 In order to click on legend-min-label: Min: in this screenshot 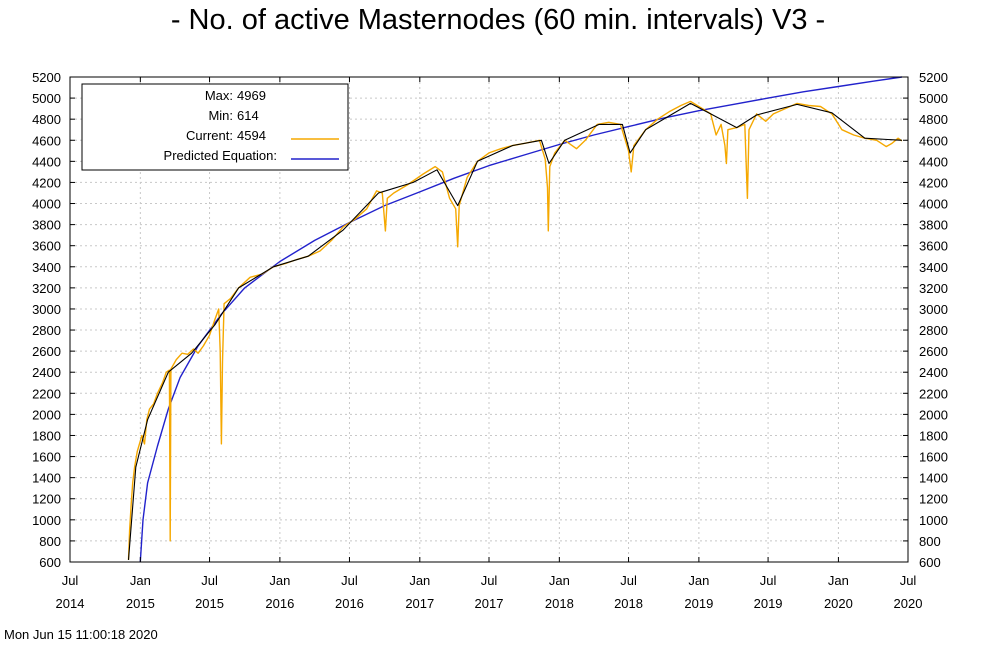, I will do `click(220, 115)`.